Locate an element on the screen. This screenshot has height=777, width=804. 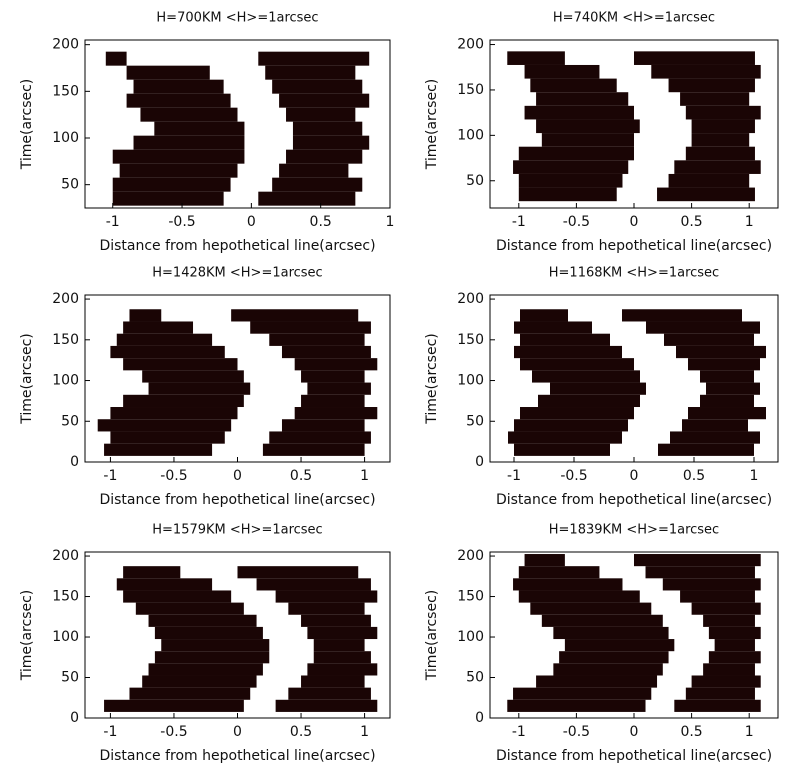
x-tick-label: 0.5 is located at coordinates (301, 732).